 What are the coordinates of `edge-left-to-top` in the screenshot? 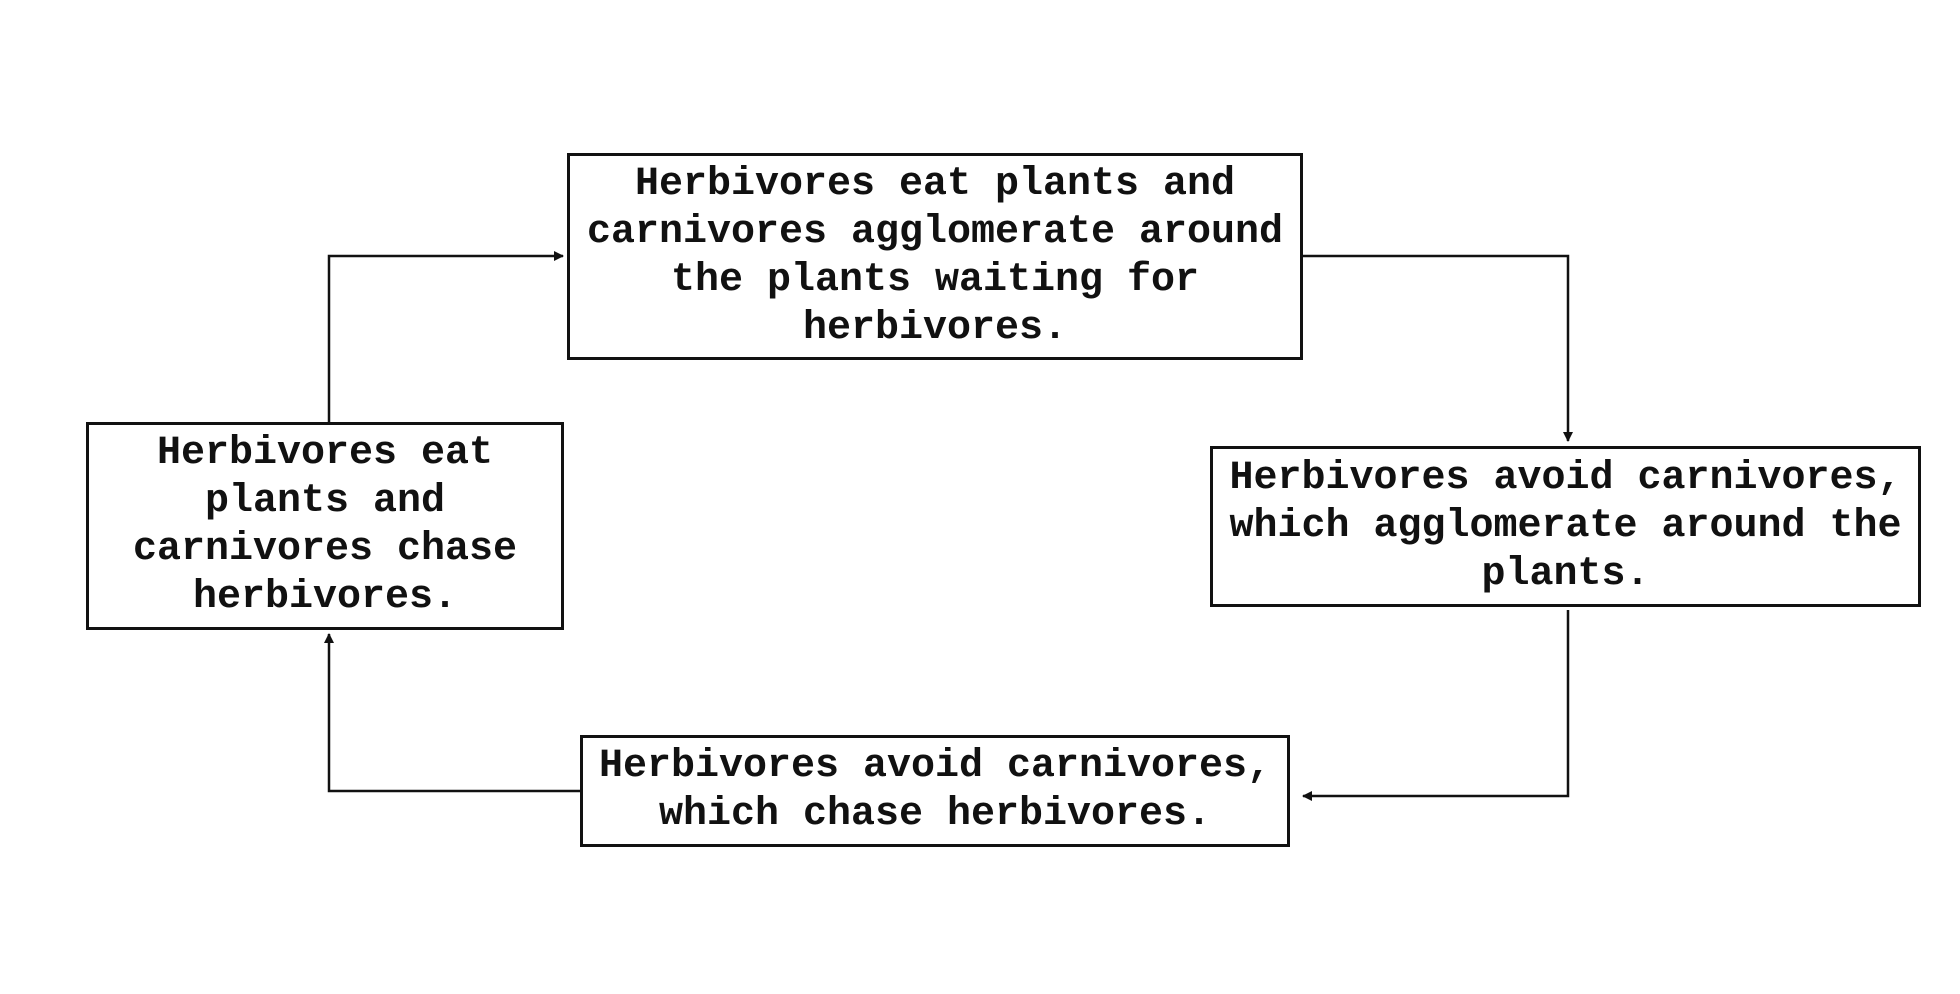 It's located at (445, 336).